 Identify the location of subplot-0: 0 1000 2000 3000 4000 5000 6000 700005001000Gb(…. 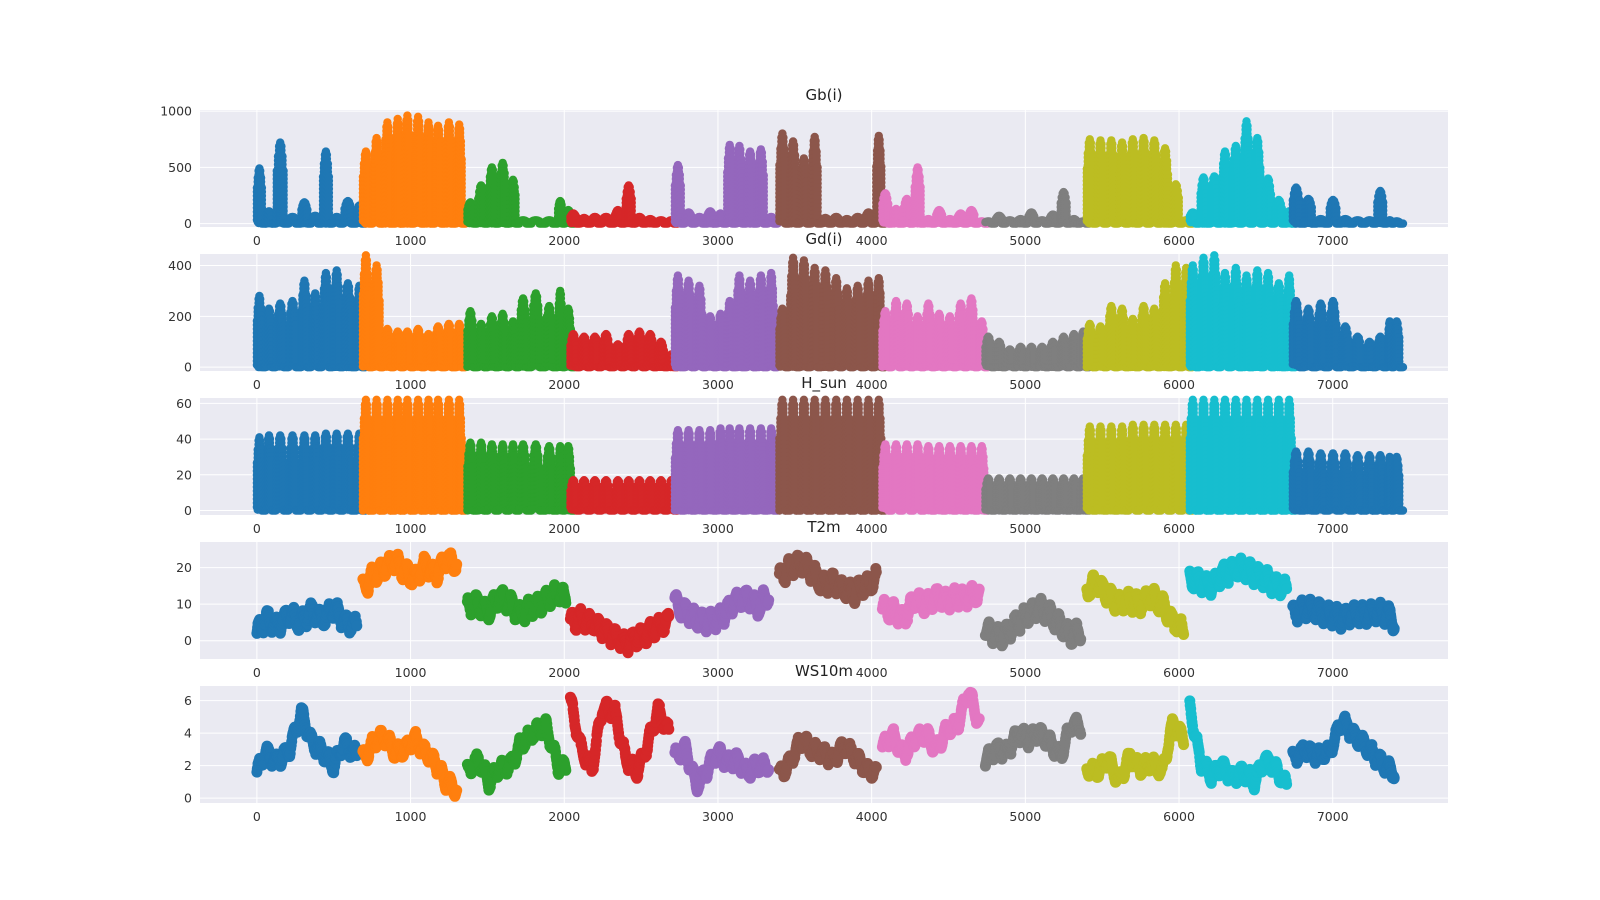
(804, 167).